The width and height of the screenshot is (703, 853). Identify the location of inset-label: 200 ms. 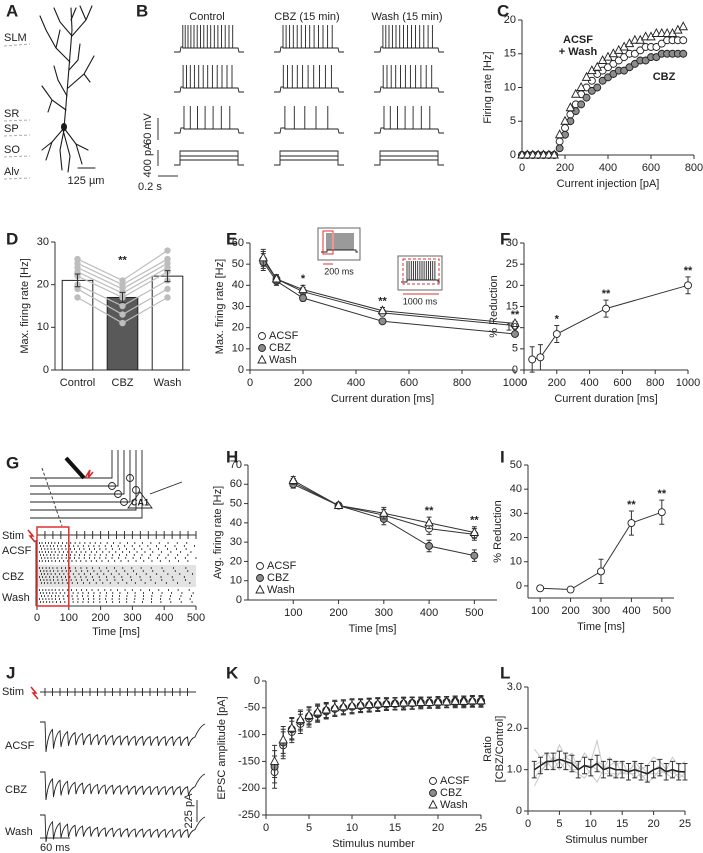
(339, 271).